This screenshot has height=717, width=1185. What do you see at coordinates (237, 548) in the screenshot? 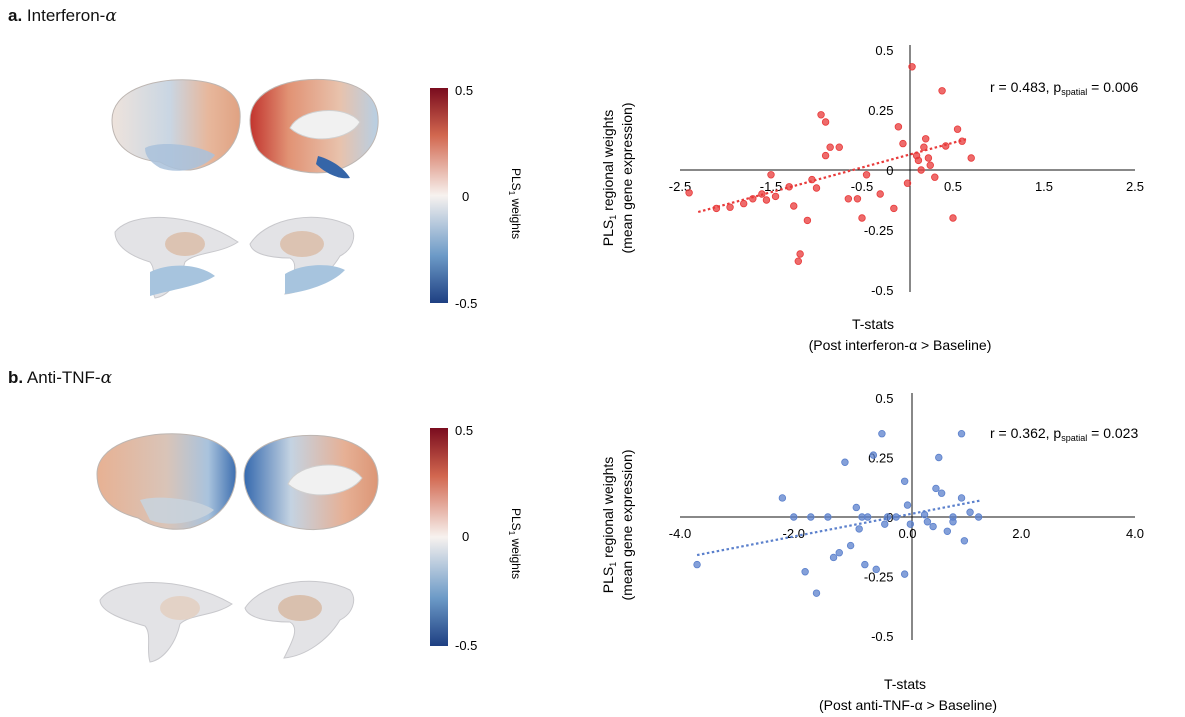
I see `panel-b-brain-renders` at bounding box center [237, 548].